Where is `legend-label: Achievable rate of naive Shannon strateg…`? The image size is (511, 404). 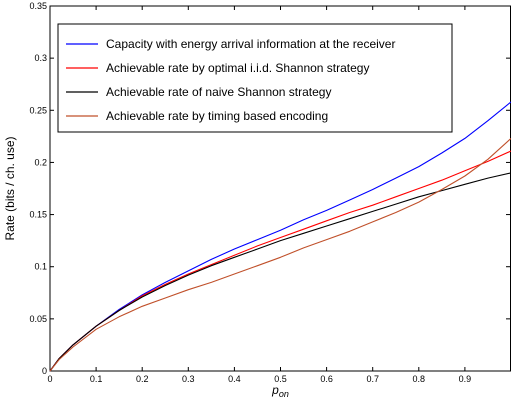
legend-label: Achievable rate of naive Shannon strateg… is located at coordinates (218, 92).